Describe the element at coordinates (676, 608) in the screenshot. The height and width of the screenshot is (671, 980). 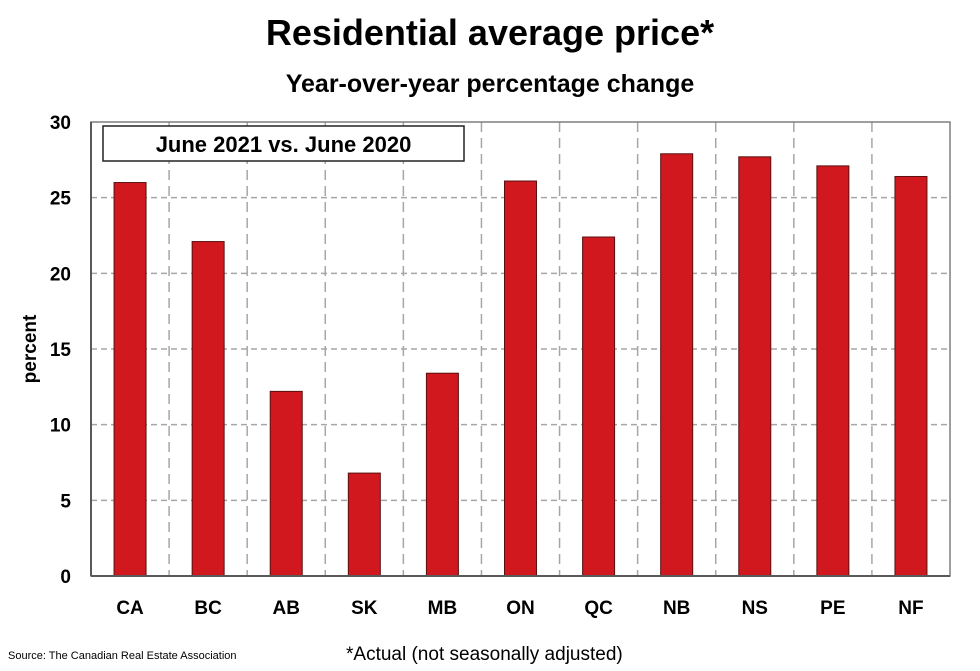
I see `x-tick-label: NB` at that location.